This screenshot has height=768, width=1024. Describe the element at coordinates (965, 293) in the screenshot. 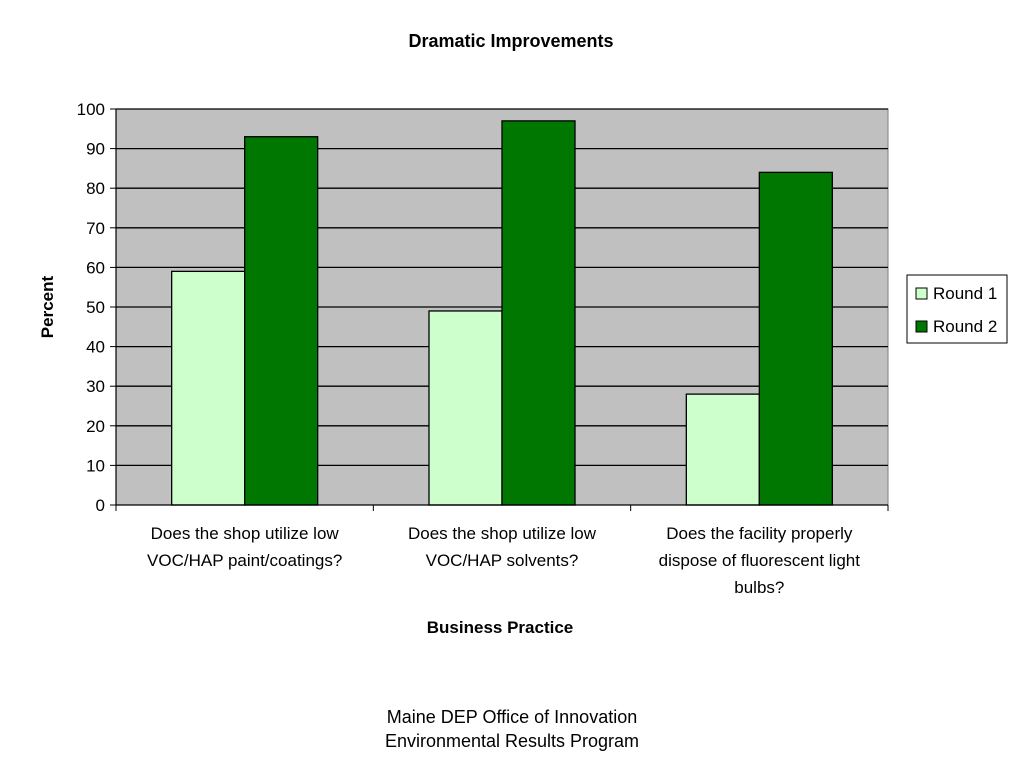

I see `legend-label-round-1: Round 1` at that location.